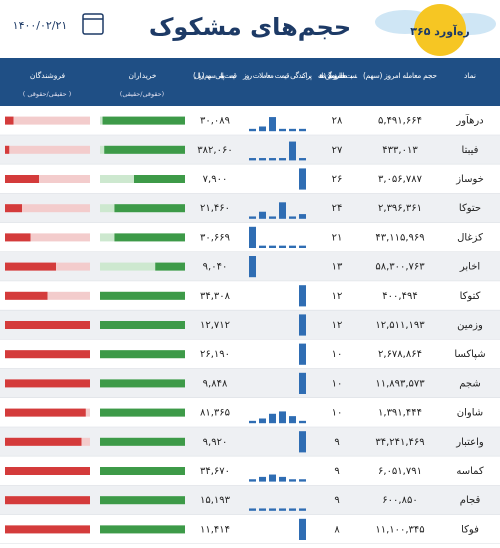 Image resolution: width=500 pixels, height=548 pixels. Describe the element at coordinates (215, 296) in the screenshot. I see `price: ۳۴,۳۰۸` at that location.